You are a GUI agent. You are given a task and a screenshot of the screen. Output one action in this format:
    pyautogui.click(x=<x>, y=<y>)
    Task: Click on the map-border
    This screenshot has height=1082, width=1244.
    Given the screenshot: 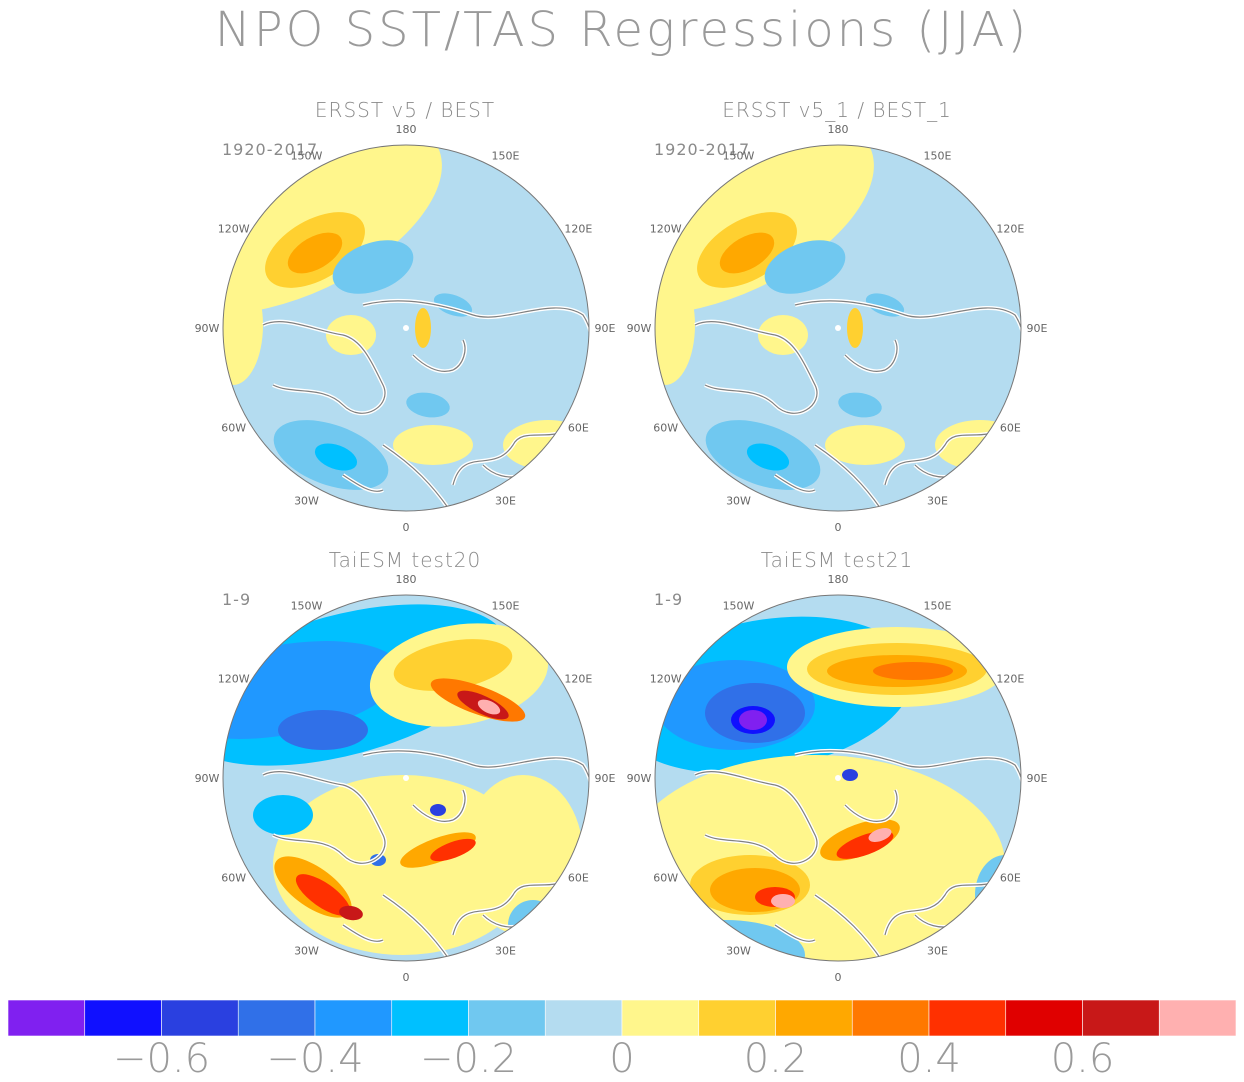 What is the action you would take?
    pyautogui.click(x=838, y=328)
    